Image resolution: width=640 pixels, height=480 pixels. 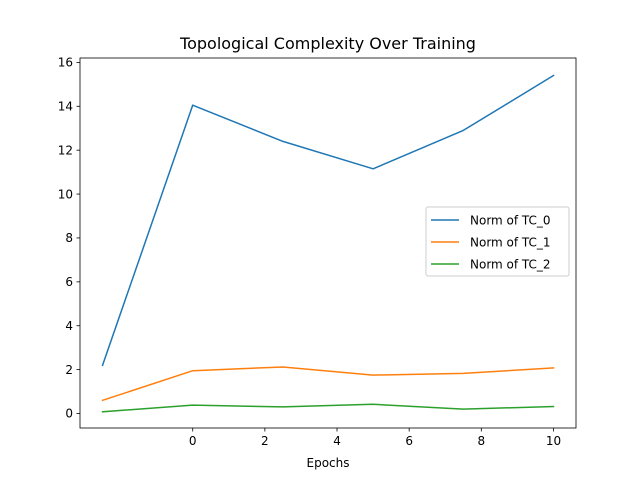 What do you see at coordinates (375, 438) in the screenshot?
I see `x-axis-ticks: 0 2 4 6 8 10` at bounding box center [375, 438].